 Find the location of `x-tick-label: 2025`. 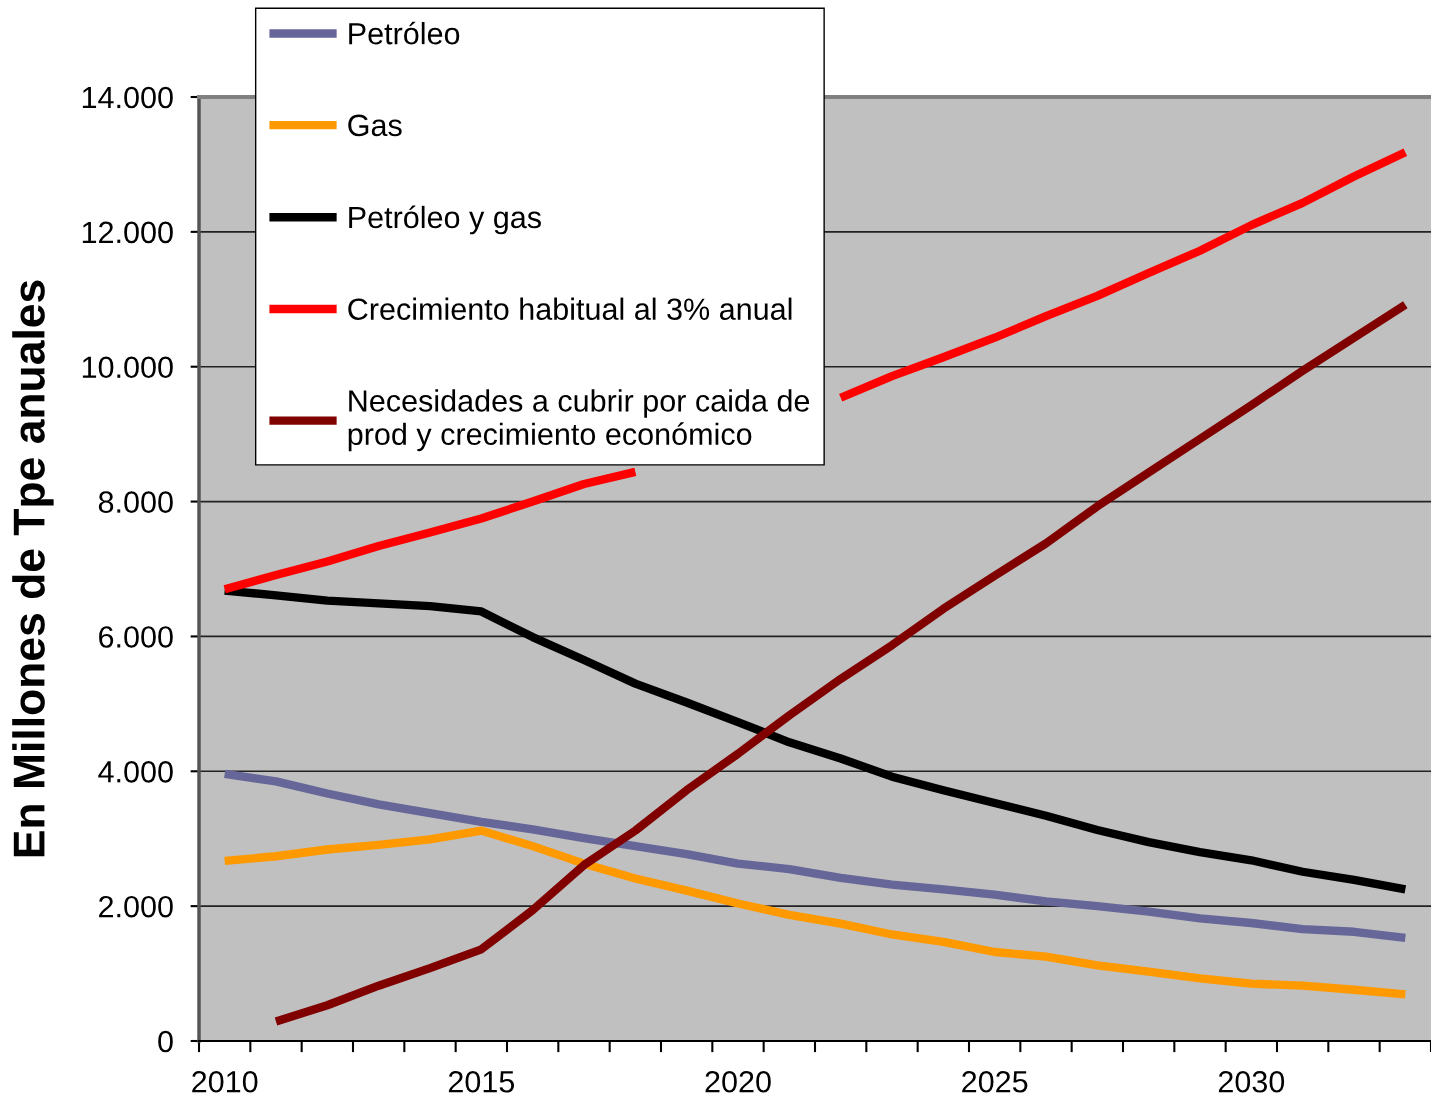

x-tick-label: 2025 is located at coordinates (995, 1081).